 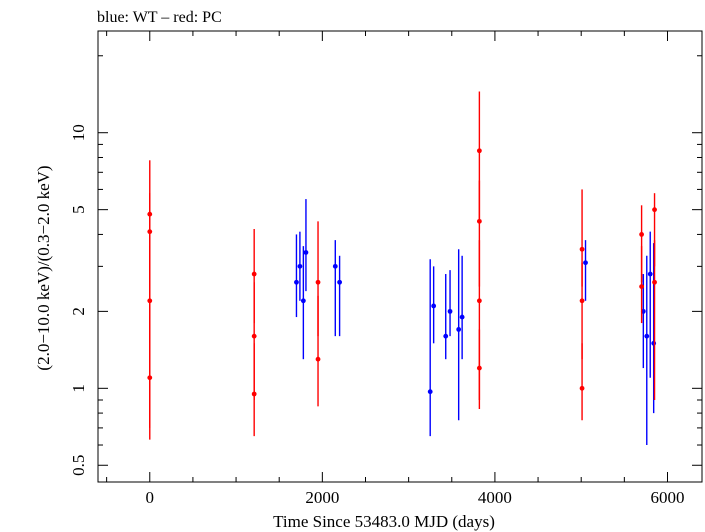 I want to click on y-tick-label: 1, so click(x=78, y=388).